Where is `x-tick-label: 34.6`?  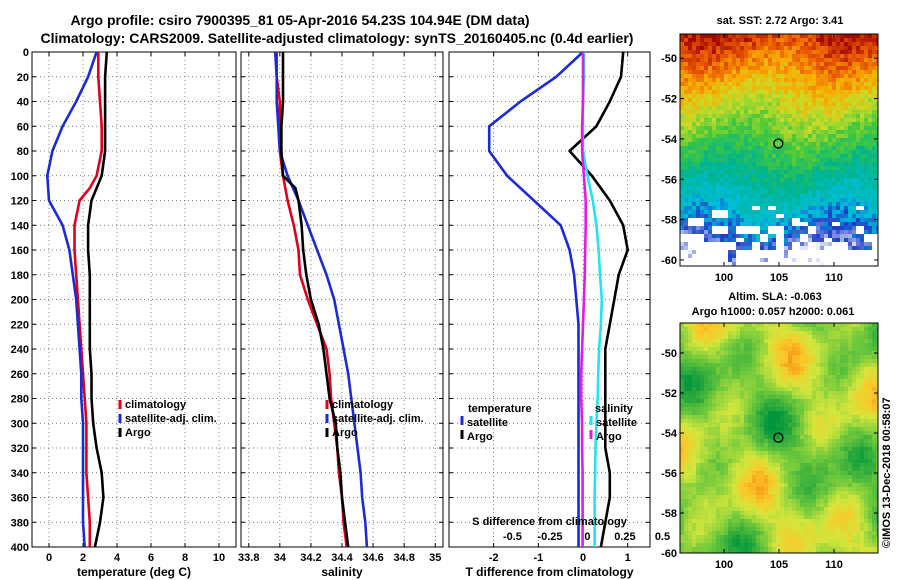 x-tick-label: 34.6 is located at coordinates (372, 558).